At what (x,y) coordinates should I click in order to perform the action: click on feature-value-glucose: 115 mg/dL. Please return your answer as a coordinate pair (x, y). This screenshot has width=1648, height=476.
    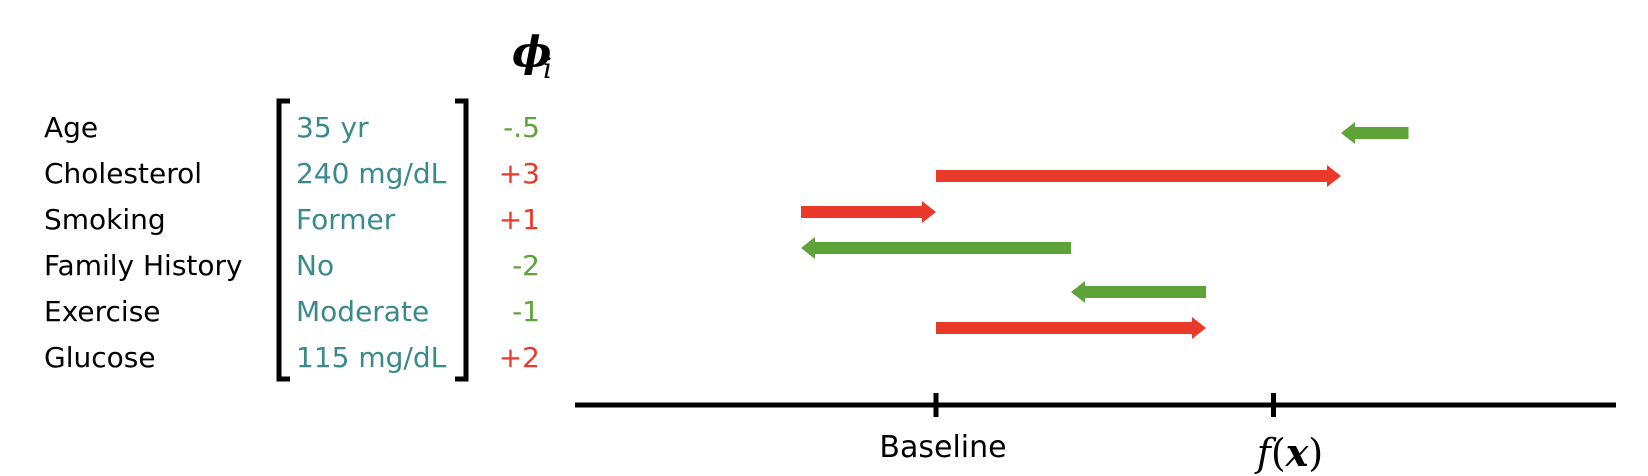
    Looking at the image, I should click on (371, 357).